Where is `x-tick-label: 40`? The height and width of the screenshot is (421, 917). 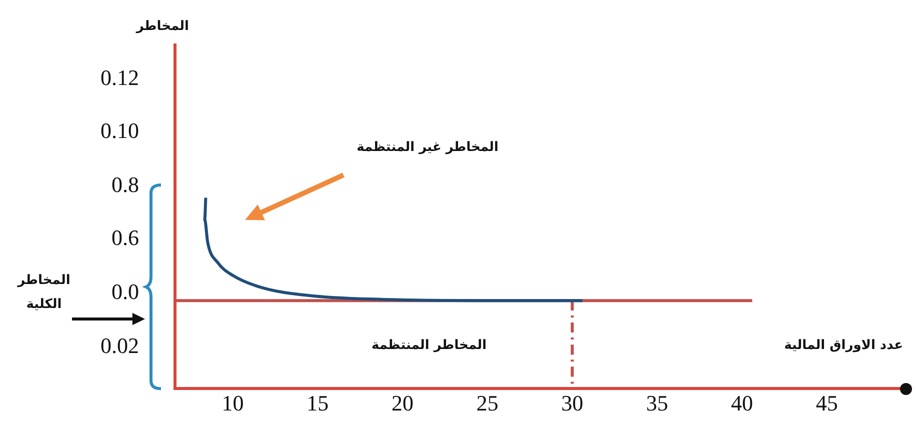 x-tick-label: 40 is located at coordinates (742, 403).